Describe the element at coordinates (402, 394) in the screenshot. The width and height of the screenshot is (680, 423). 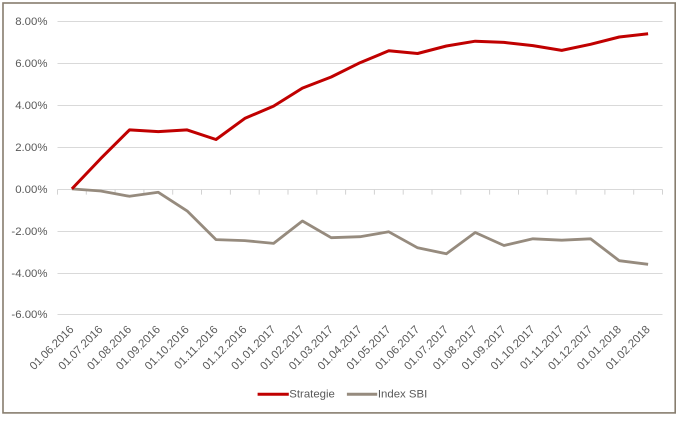
I see `svg-text: Index SBI` at that location.